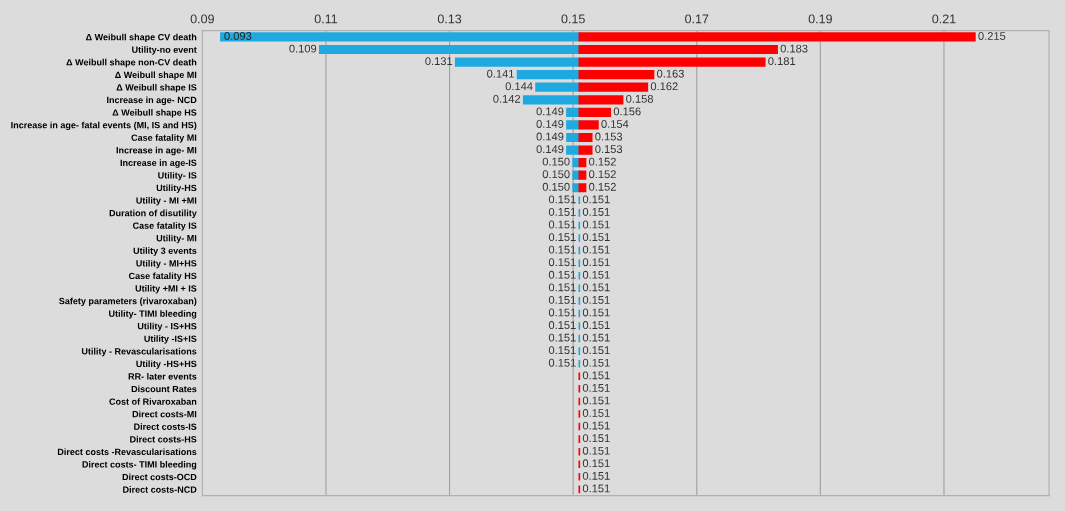 Image resolution: width=1065 pixels, height=511 pixels. I want to click on y-tick-label: Δ Weibull shape CV death, so click(141, 38).